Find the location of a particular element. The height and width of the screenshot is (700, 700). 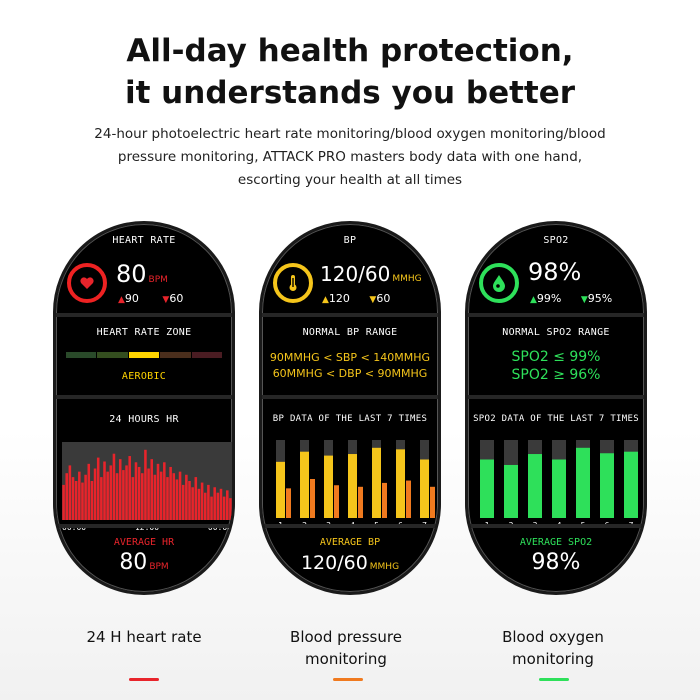

spo2-title: SPO2 is located at coordinates (556, 240).